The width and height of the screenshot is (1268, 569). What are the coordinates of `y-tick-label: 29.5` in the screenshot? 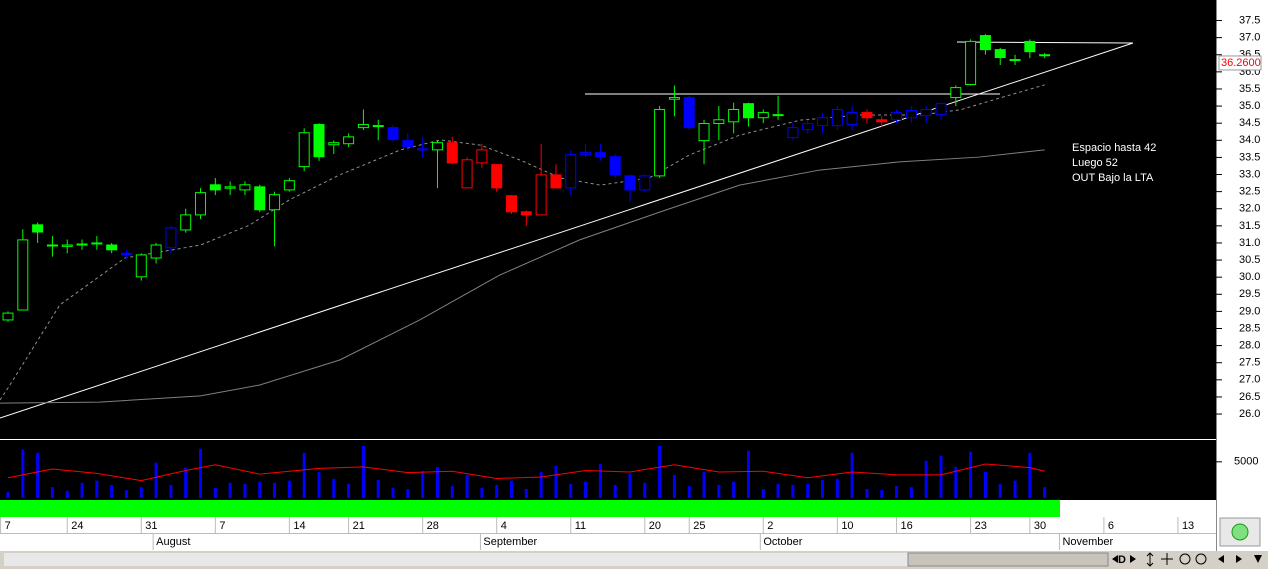 It's located at (1249, 294).